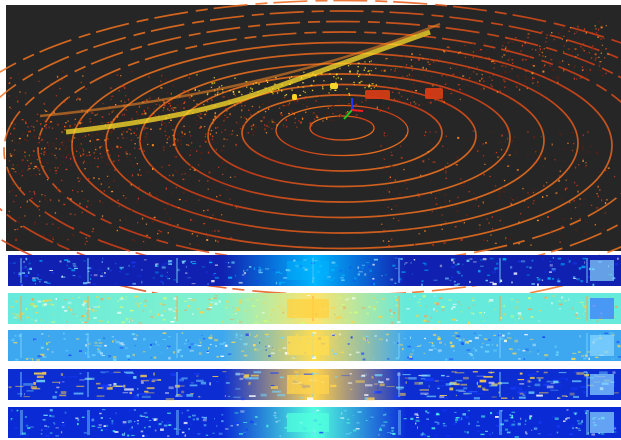 The image size is (621, 440). Describe the element at coordinates (294, 97) in the screenshot. I see `pedestrian-cluster` at that location.